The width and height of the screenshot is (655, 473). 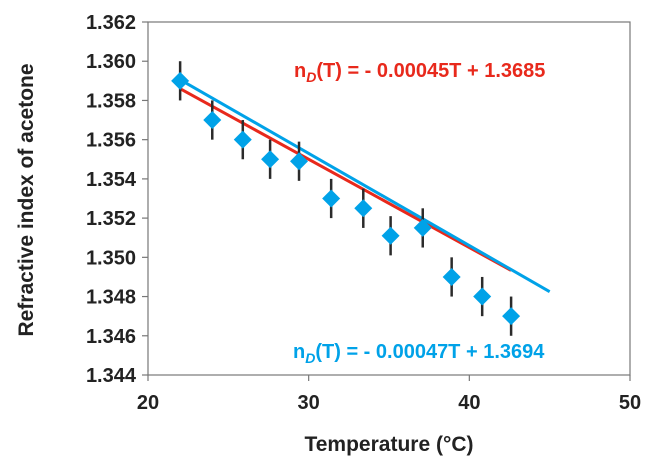 I want to click on y-tick-label: 1.352, so click(x=111, y=219).